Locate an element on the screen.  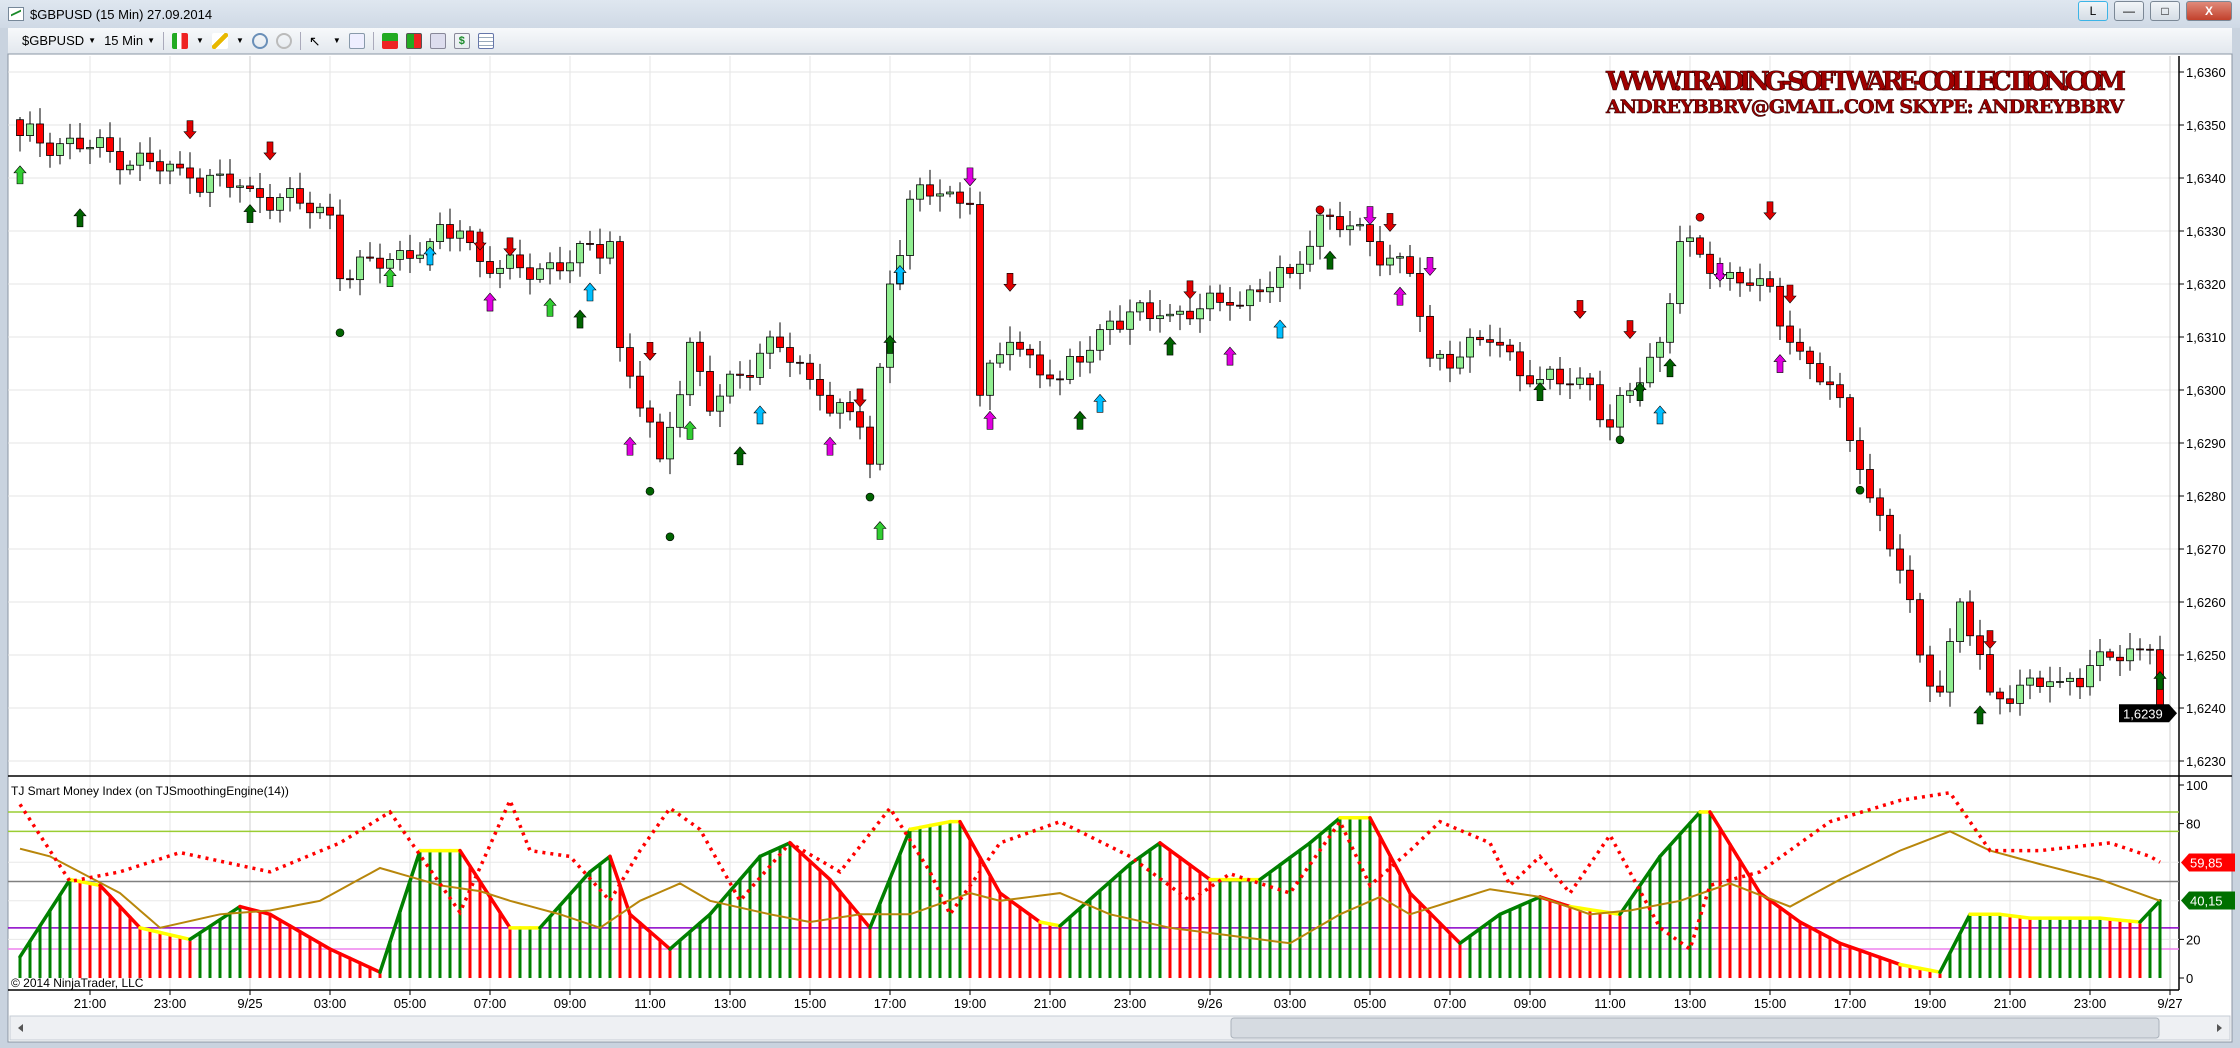
scroll-right-icon is located at coordinates (2219, 1028).